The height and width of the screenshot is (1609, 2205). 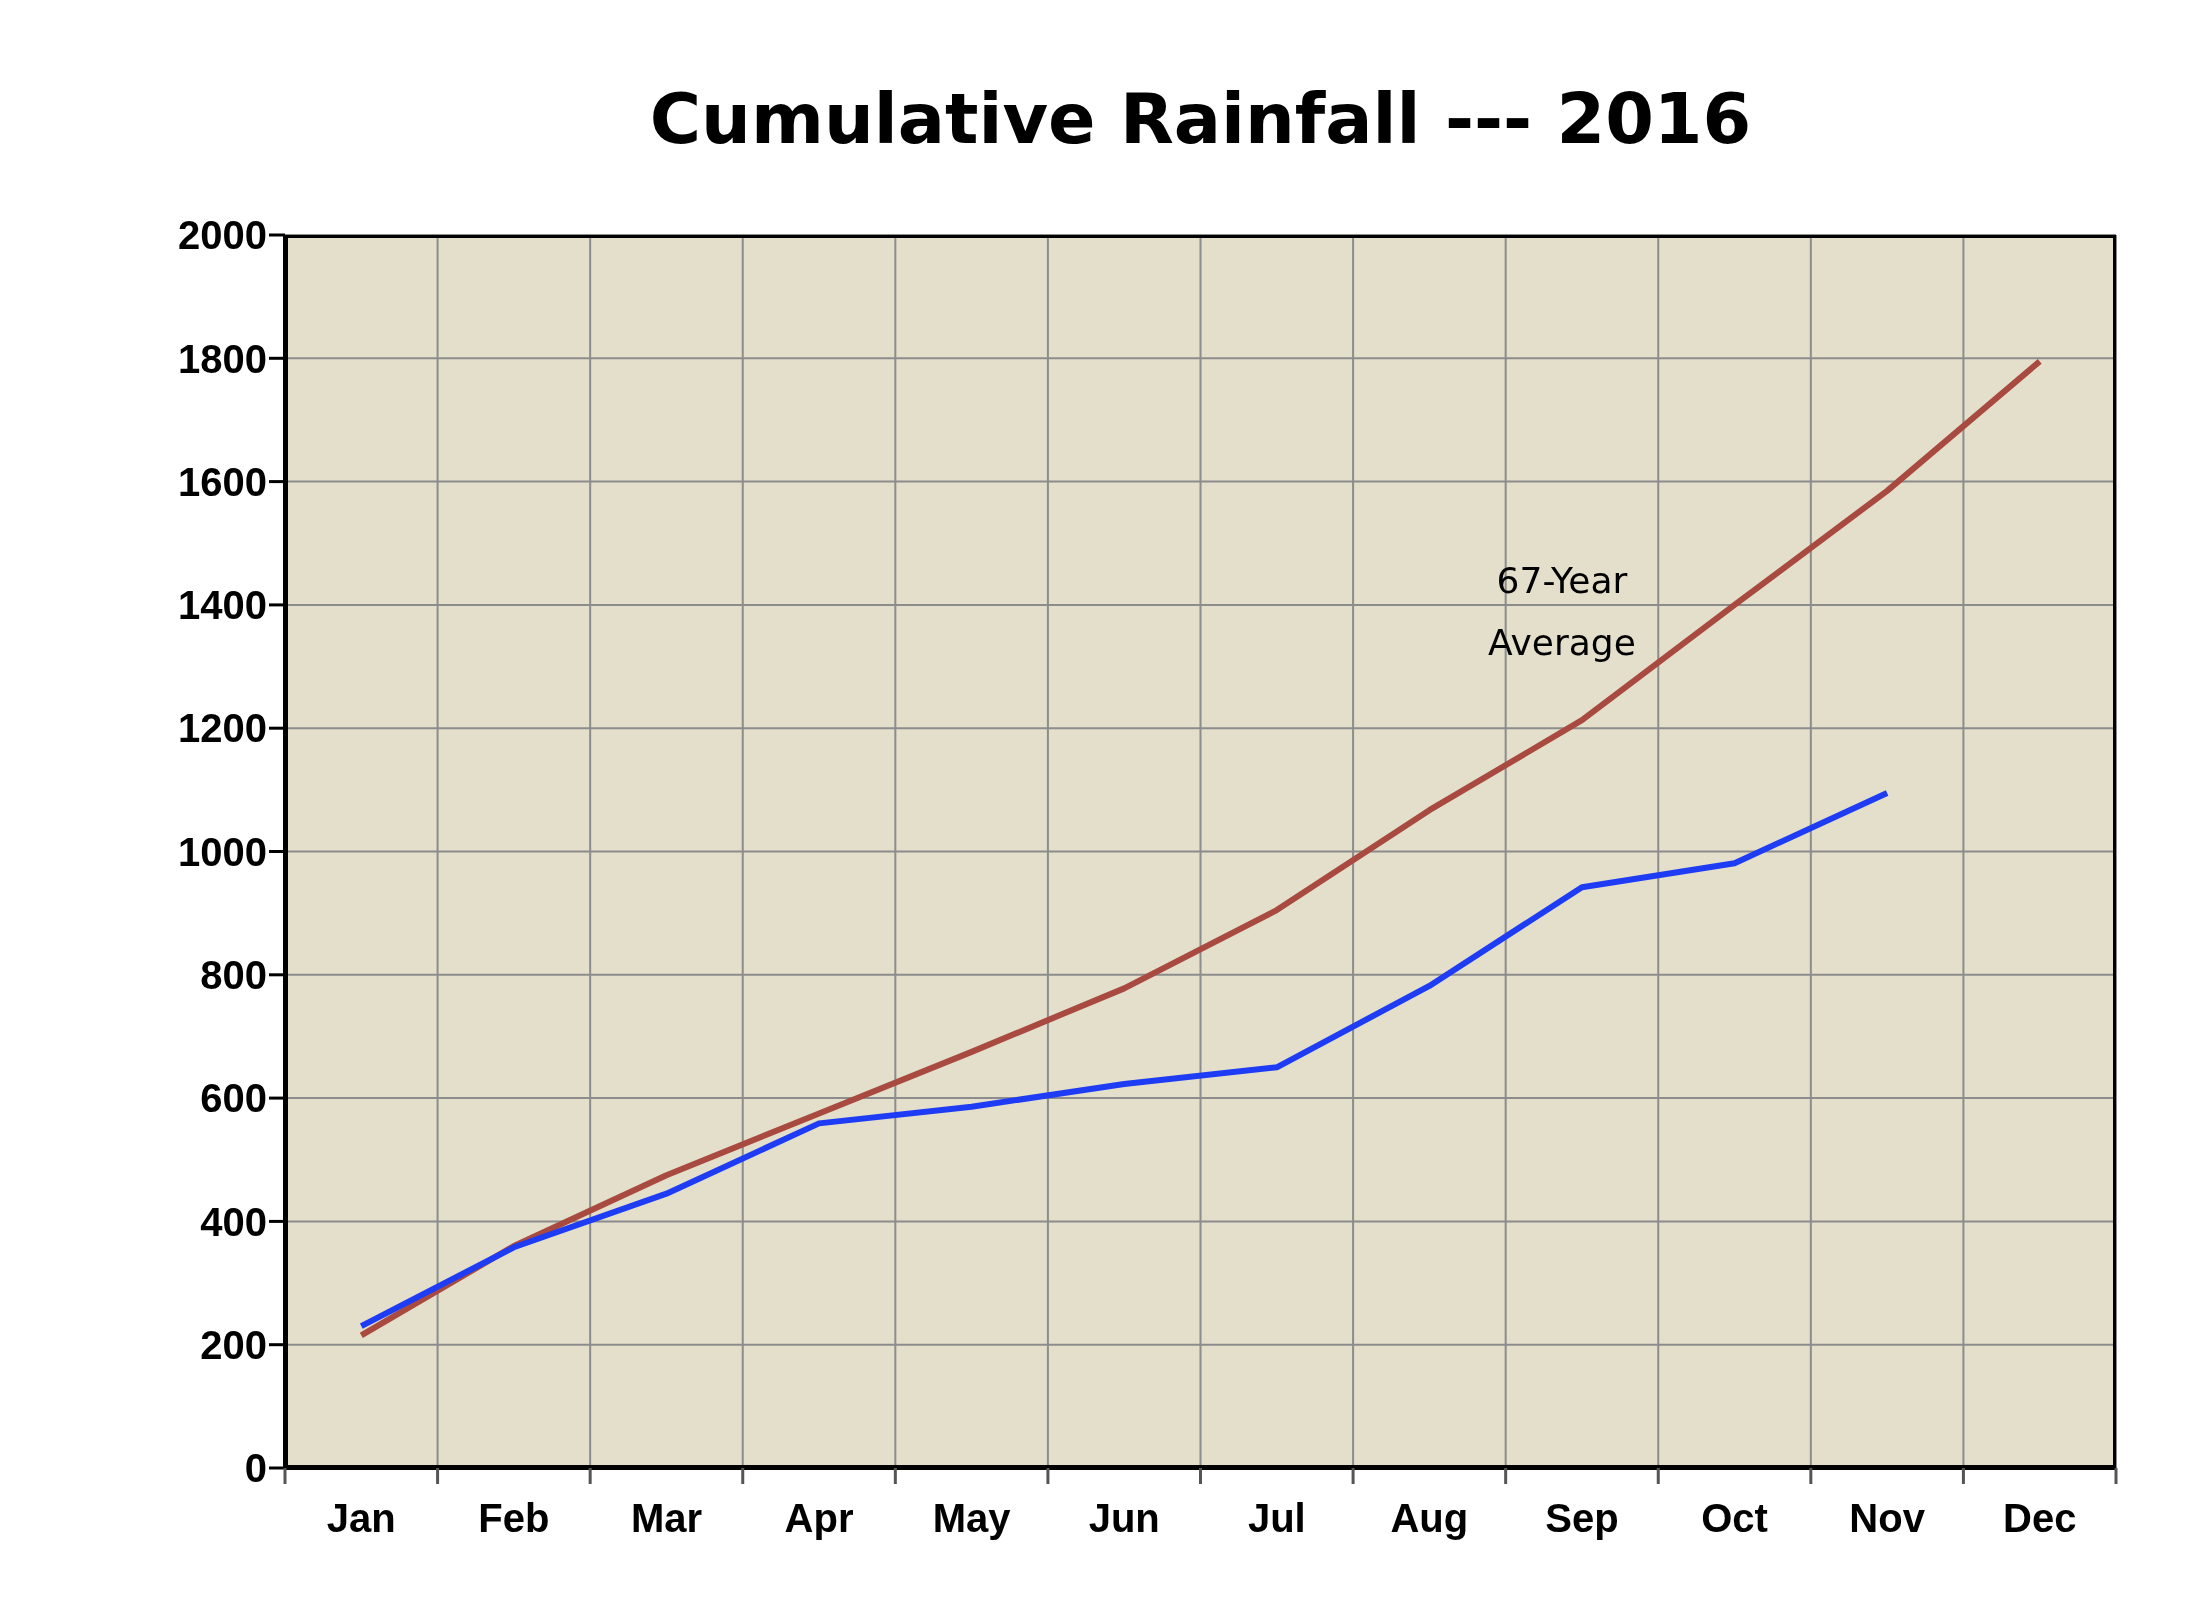 I want to click on y-tick-label: 1800, so click(x=222, y=358).